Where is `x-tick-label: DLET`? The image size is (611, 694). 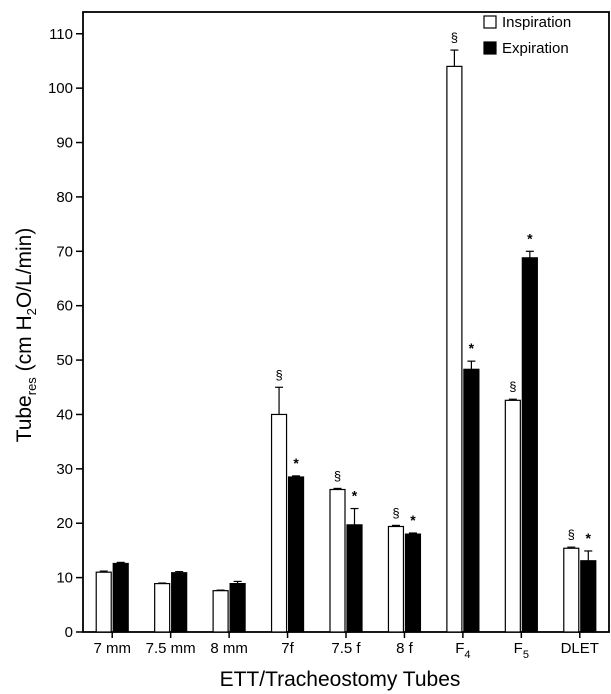 x-tick-label: DLET is located at coordinates (580, 648).